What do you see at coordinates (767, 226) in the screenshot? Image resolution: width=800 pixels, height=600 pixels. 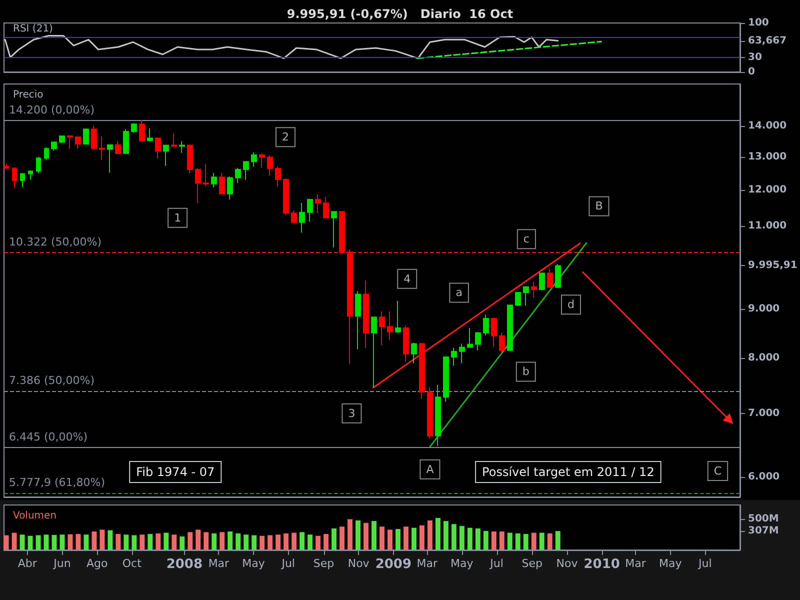 I see `y-tick-label: 11.000` at bounding box center [767, 226].